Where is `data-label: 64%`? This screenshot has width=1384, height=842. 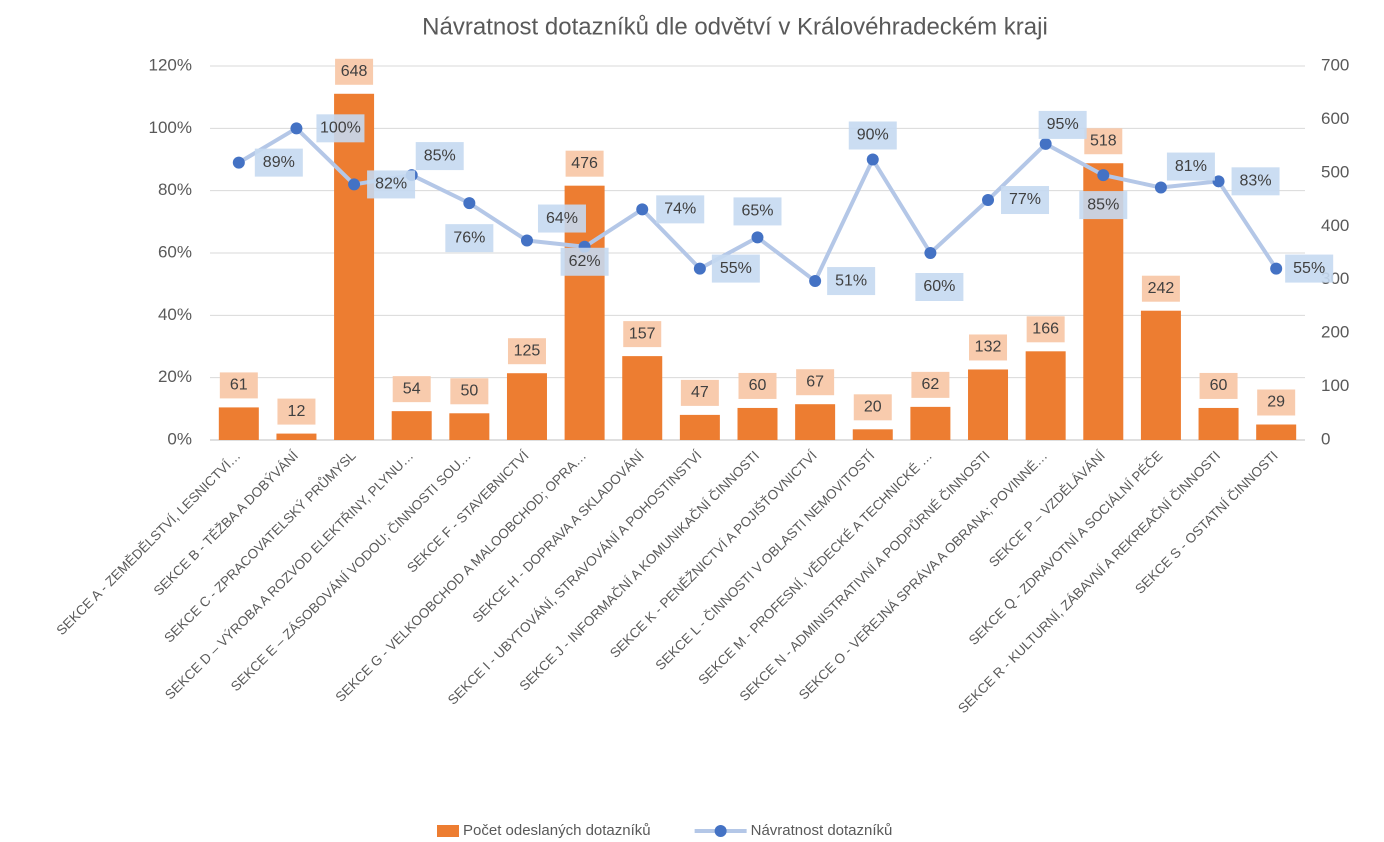 data-label: 64% is located at coordinates (562, 218).